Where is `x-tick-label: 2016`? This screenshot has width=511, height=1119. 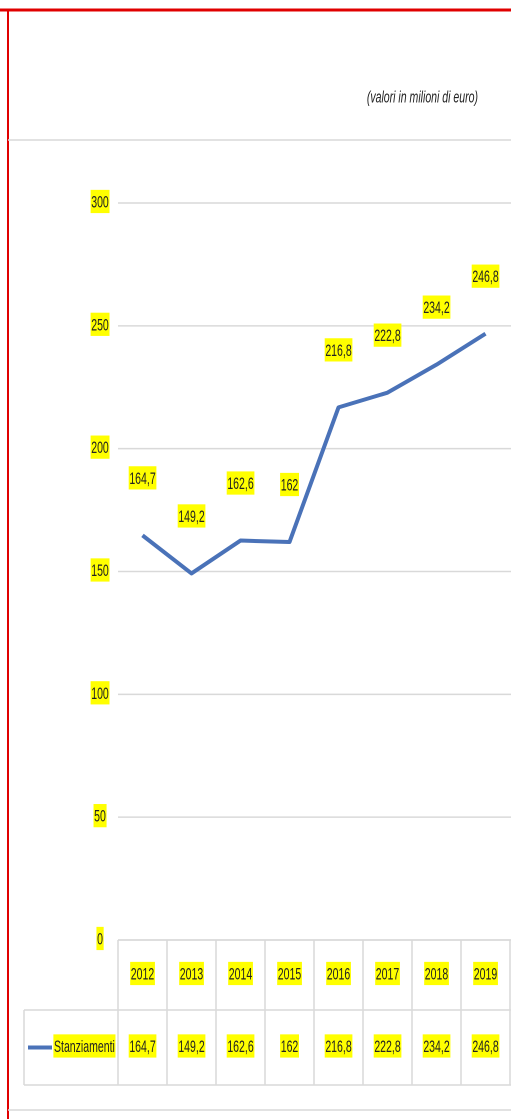 x-tick-label: 2016 is located at coordinates (339, 973).